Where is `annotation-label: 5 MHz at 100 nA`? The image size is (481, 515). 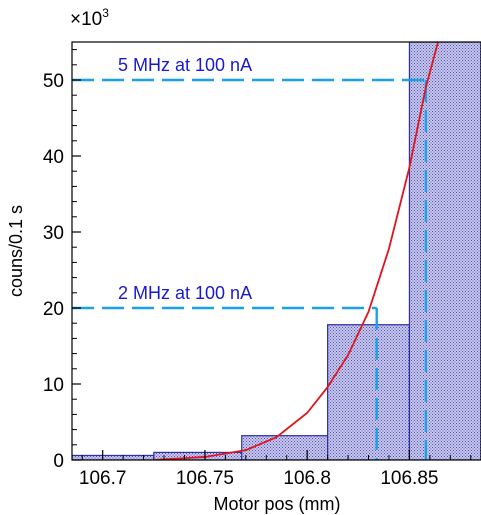 annotation-label: 5 MHz at 100 nA is located at coordinates (185, 65).